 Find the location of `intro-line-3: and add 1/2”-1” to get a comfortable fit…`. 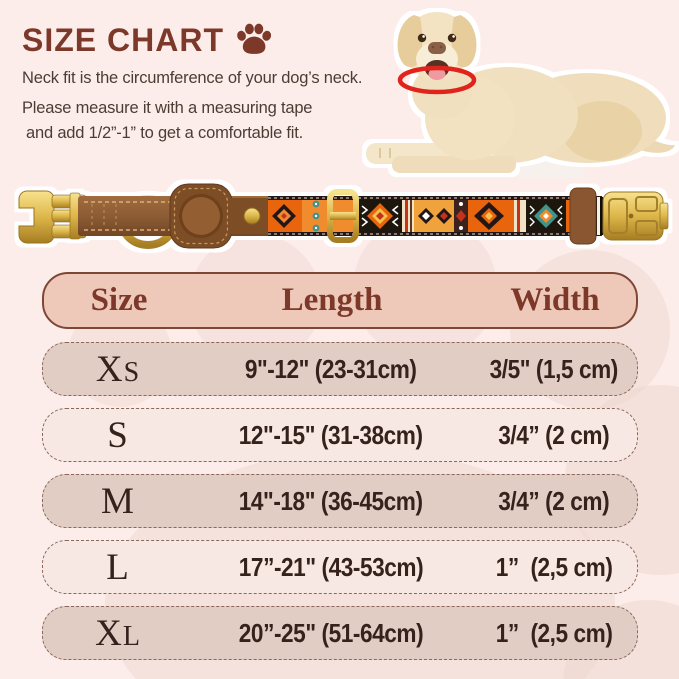

intro-line-3: and add 1/2”-1” to get a comfortable fit… is located at coordinates (165, 133).